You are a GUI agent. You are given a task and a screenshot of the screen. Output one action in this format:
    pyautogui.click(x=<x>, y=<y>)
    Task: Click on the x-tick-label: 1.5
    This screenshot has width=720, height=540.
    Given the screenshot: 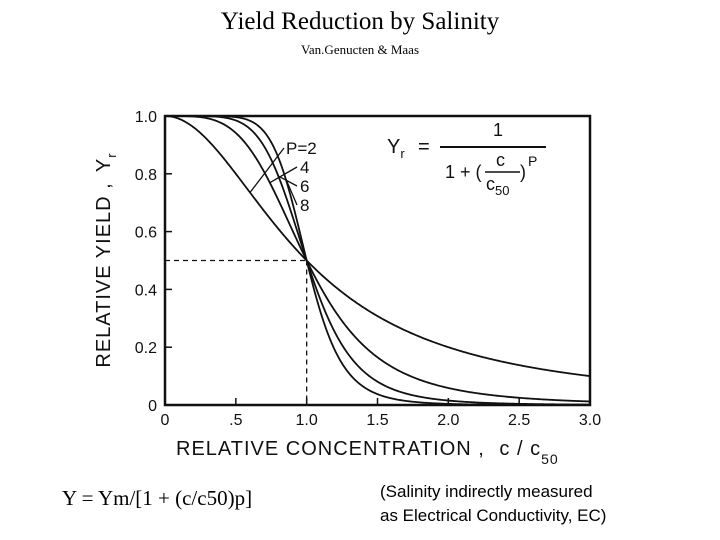 What is the action you would take?
    pyautogui.click(x=377, y=420)
    